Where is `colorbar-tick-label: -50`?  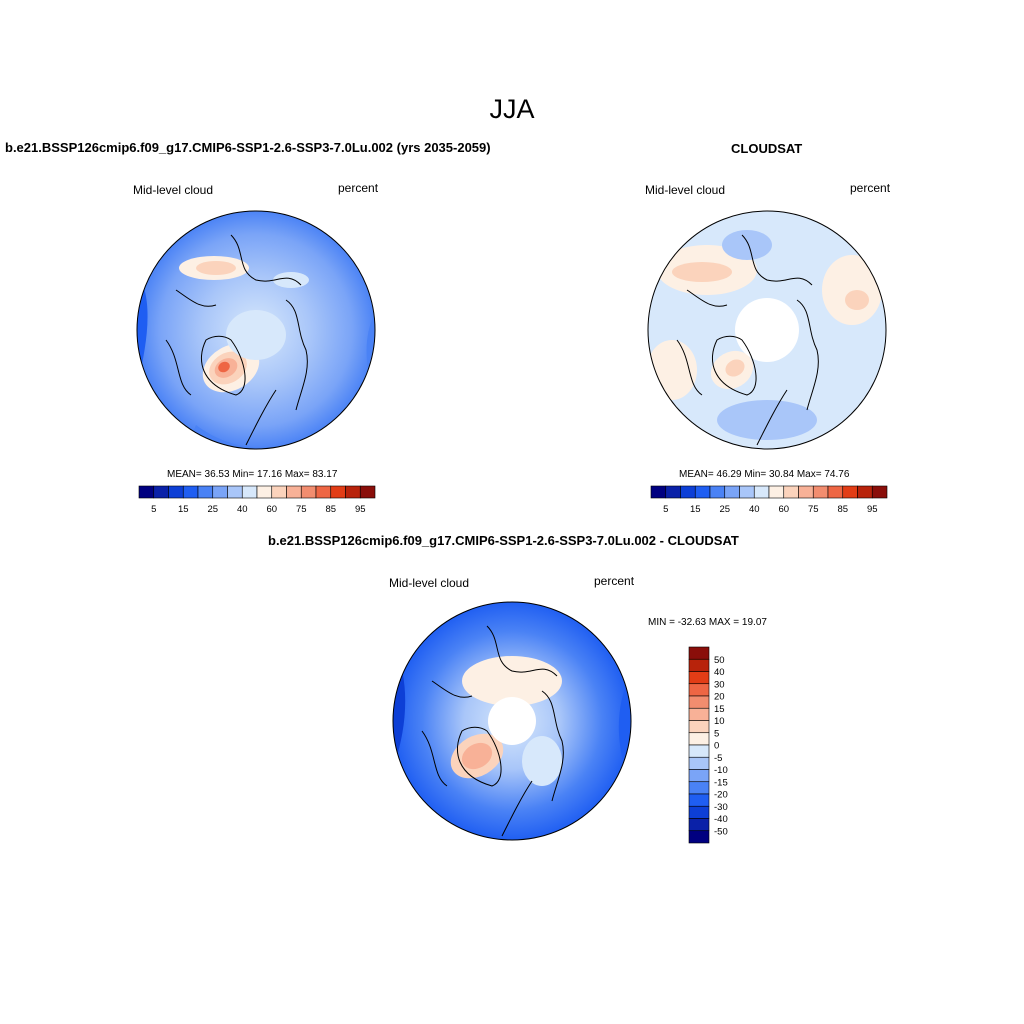 colorbar-tick-label: -50 is located at coordinates (721, 831).